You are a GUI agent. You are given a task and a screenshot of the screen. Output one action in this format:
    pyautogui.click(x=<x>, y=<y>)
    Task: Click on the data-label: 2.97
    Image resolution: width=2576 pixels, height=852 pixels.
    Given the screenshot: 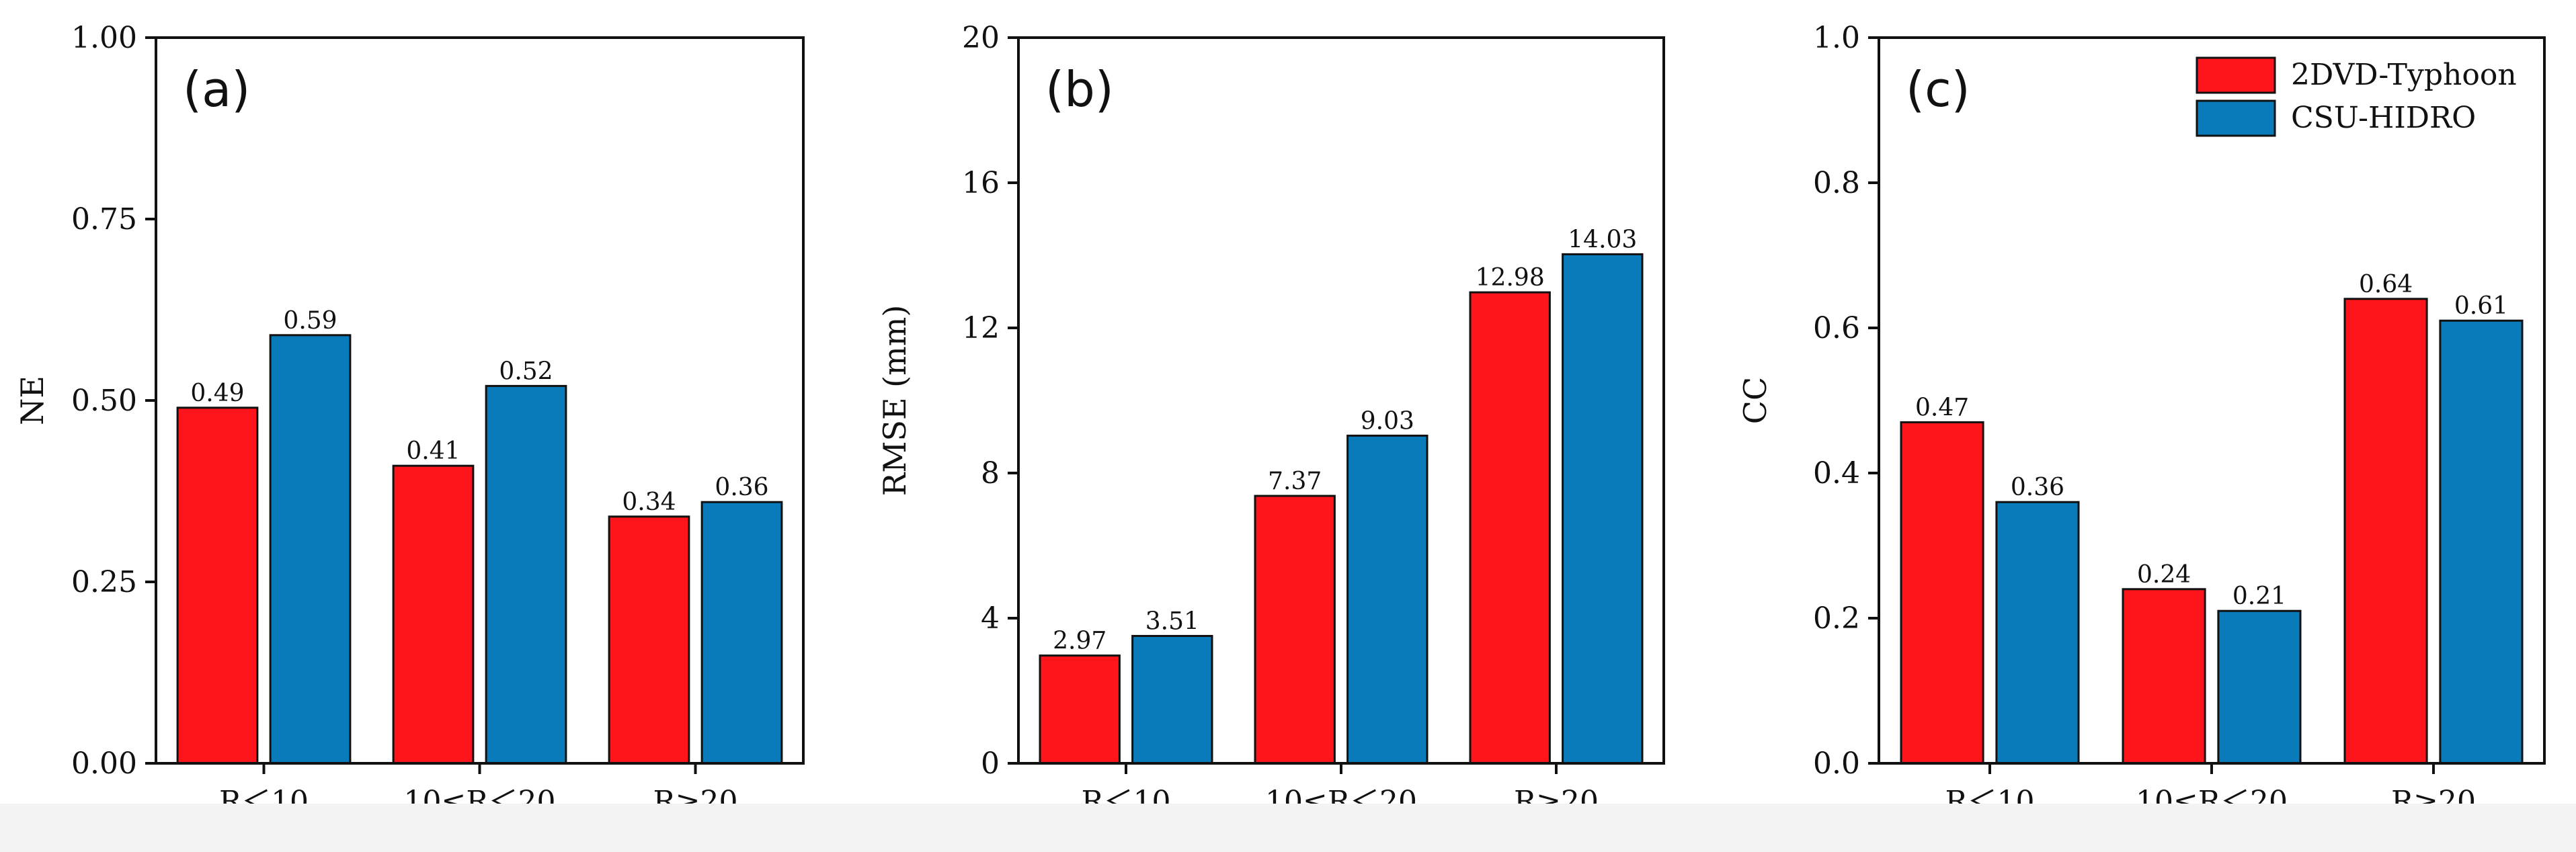 What is the action you would take?
    pyautogui.click(x=1079, y=641)
    